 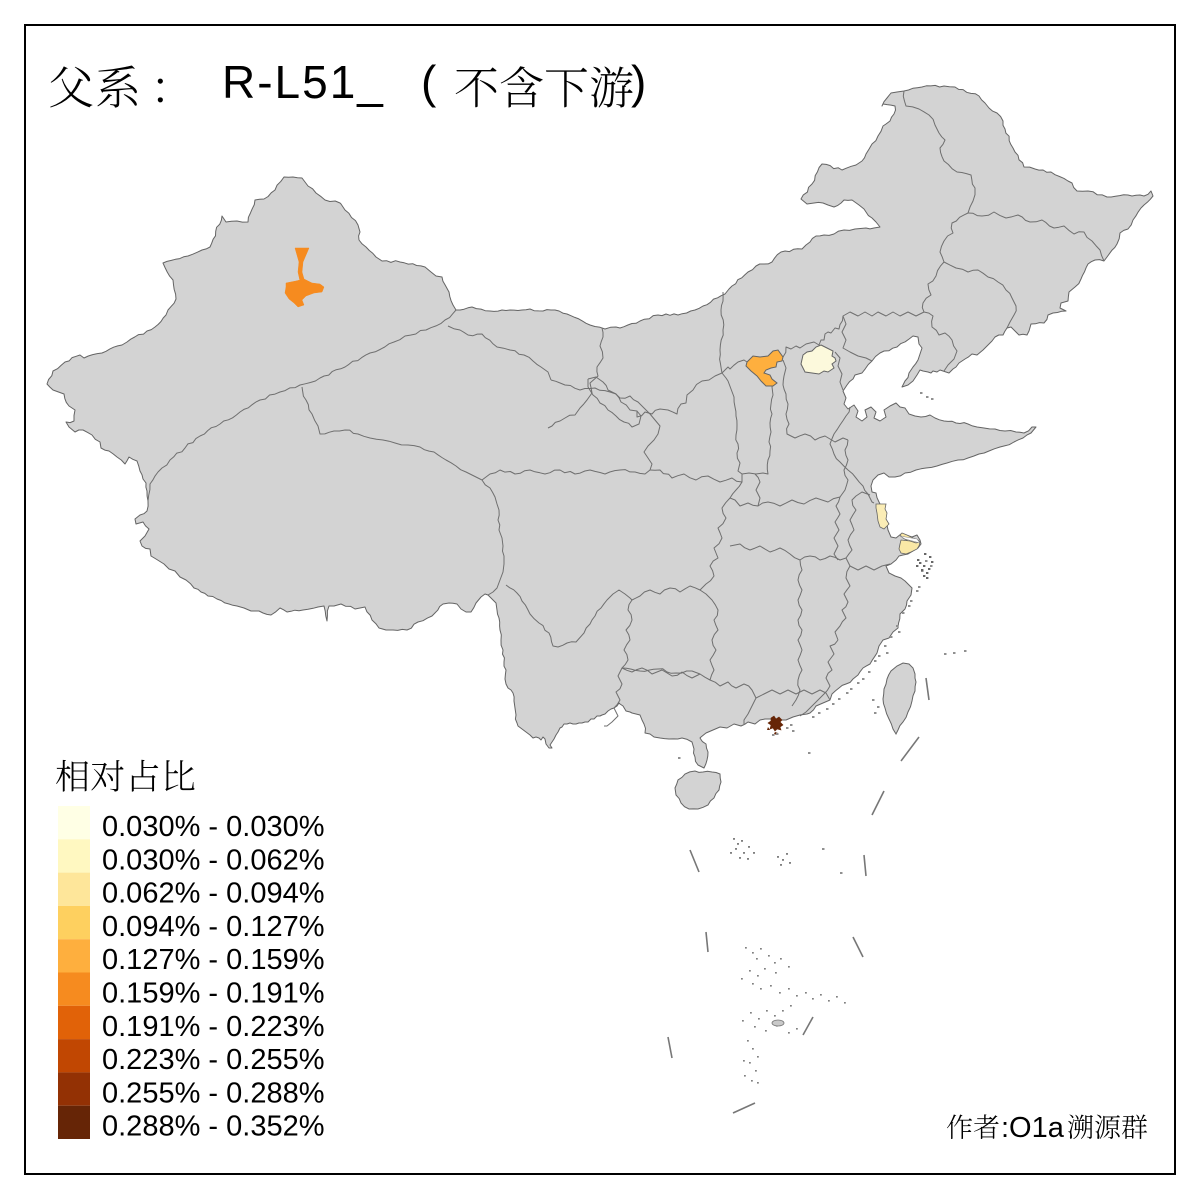 What do you see at coordinates (213, 827) in the screenshot?
I see `svg-text: 0.030% - 0.030%` at bounding box center [213, 827].